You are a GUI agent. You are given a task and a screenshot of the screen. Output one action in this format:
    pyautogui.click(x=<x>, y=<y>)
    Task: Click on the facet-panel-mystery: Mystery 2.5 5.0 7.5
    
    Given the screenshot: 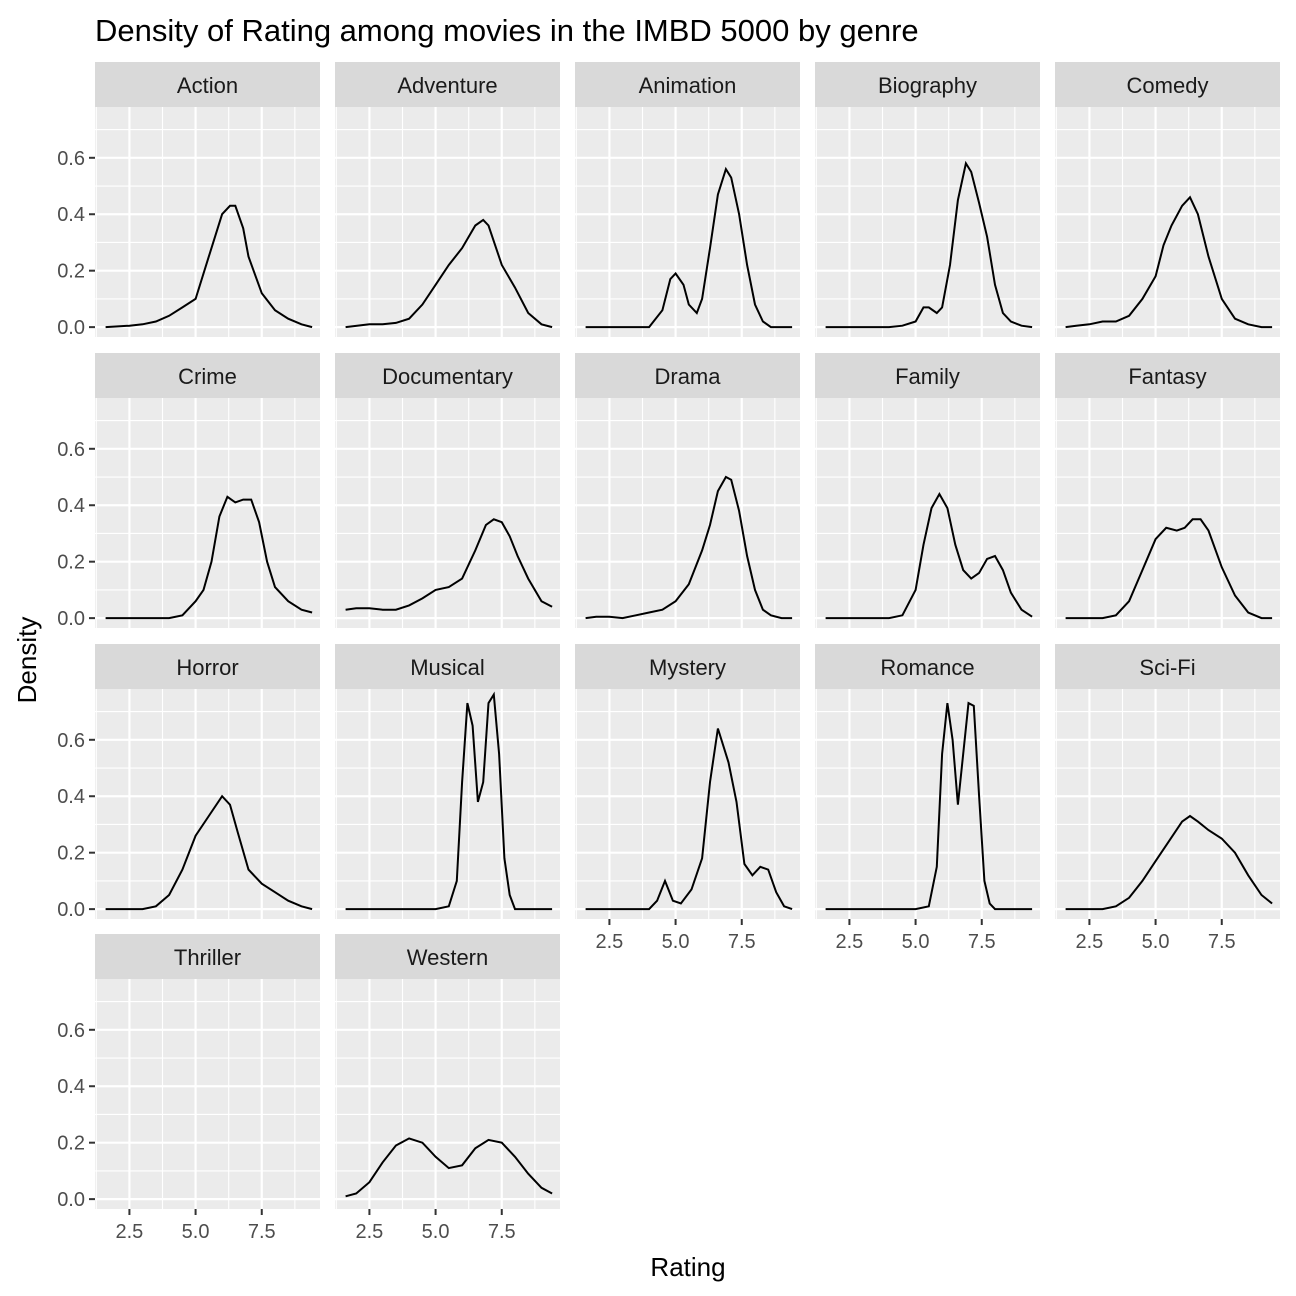 What is the action you would take?
    pyautogui.click(x=687, y=798)
    